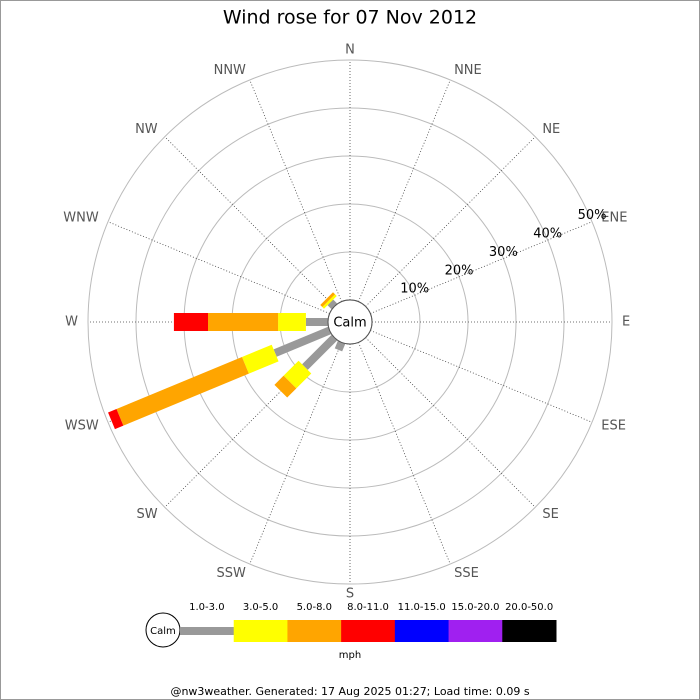 Image resolution: width=700 pixels, height=700 pixels. What do you see at coordinates (260, 607) in the screenshot?
I see `legend-label: 3.0-5.0` at bounding box center [260, 607].